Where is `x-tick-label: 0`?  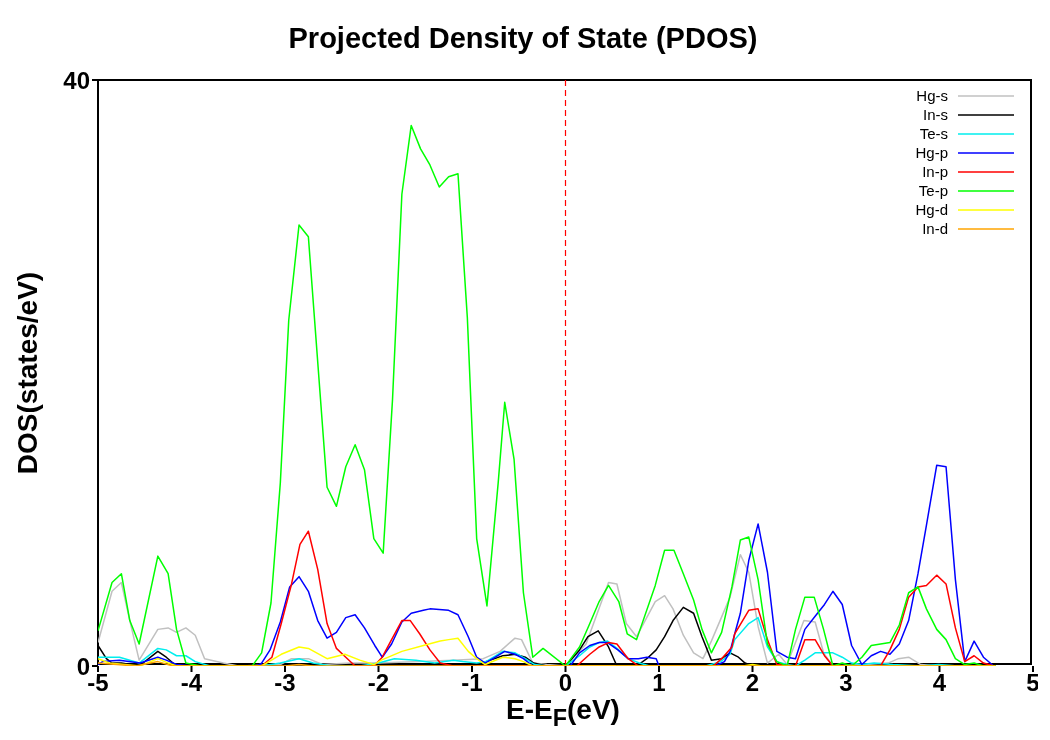 x-tick-label: 0 is located at coordinates (565, 683).